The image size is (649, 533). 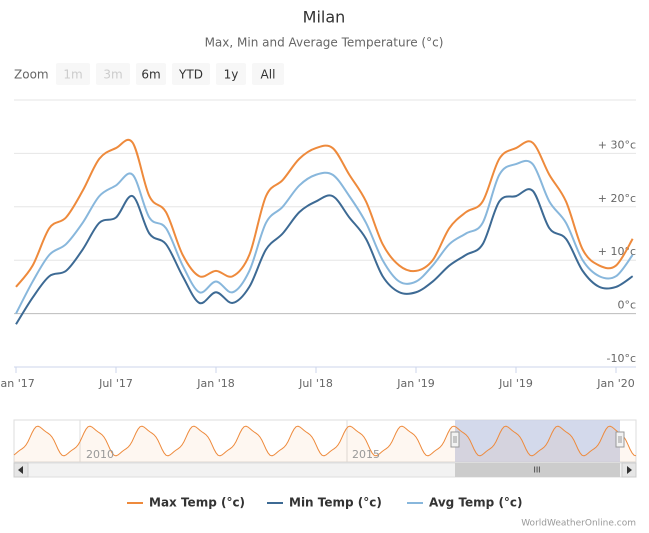 I want to click on zoom-button-label: All, so click(x=268, y=75).